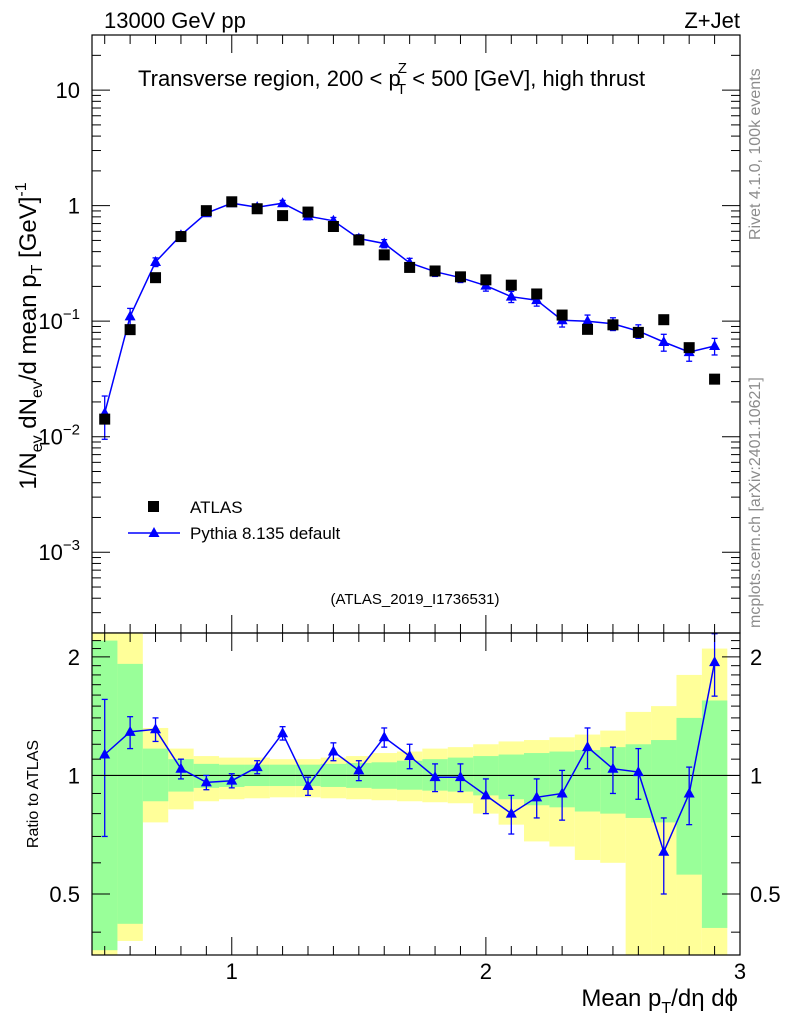 The width and height of the screenshot is (786, 1024). I want to click on y-tick-label: 10⁻³, so click(59, 551).